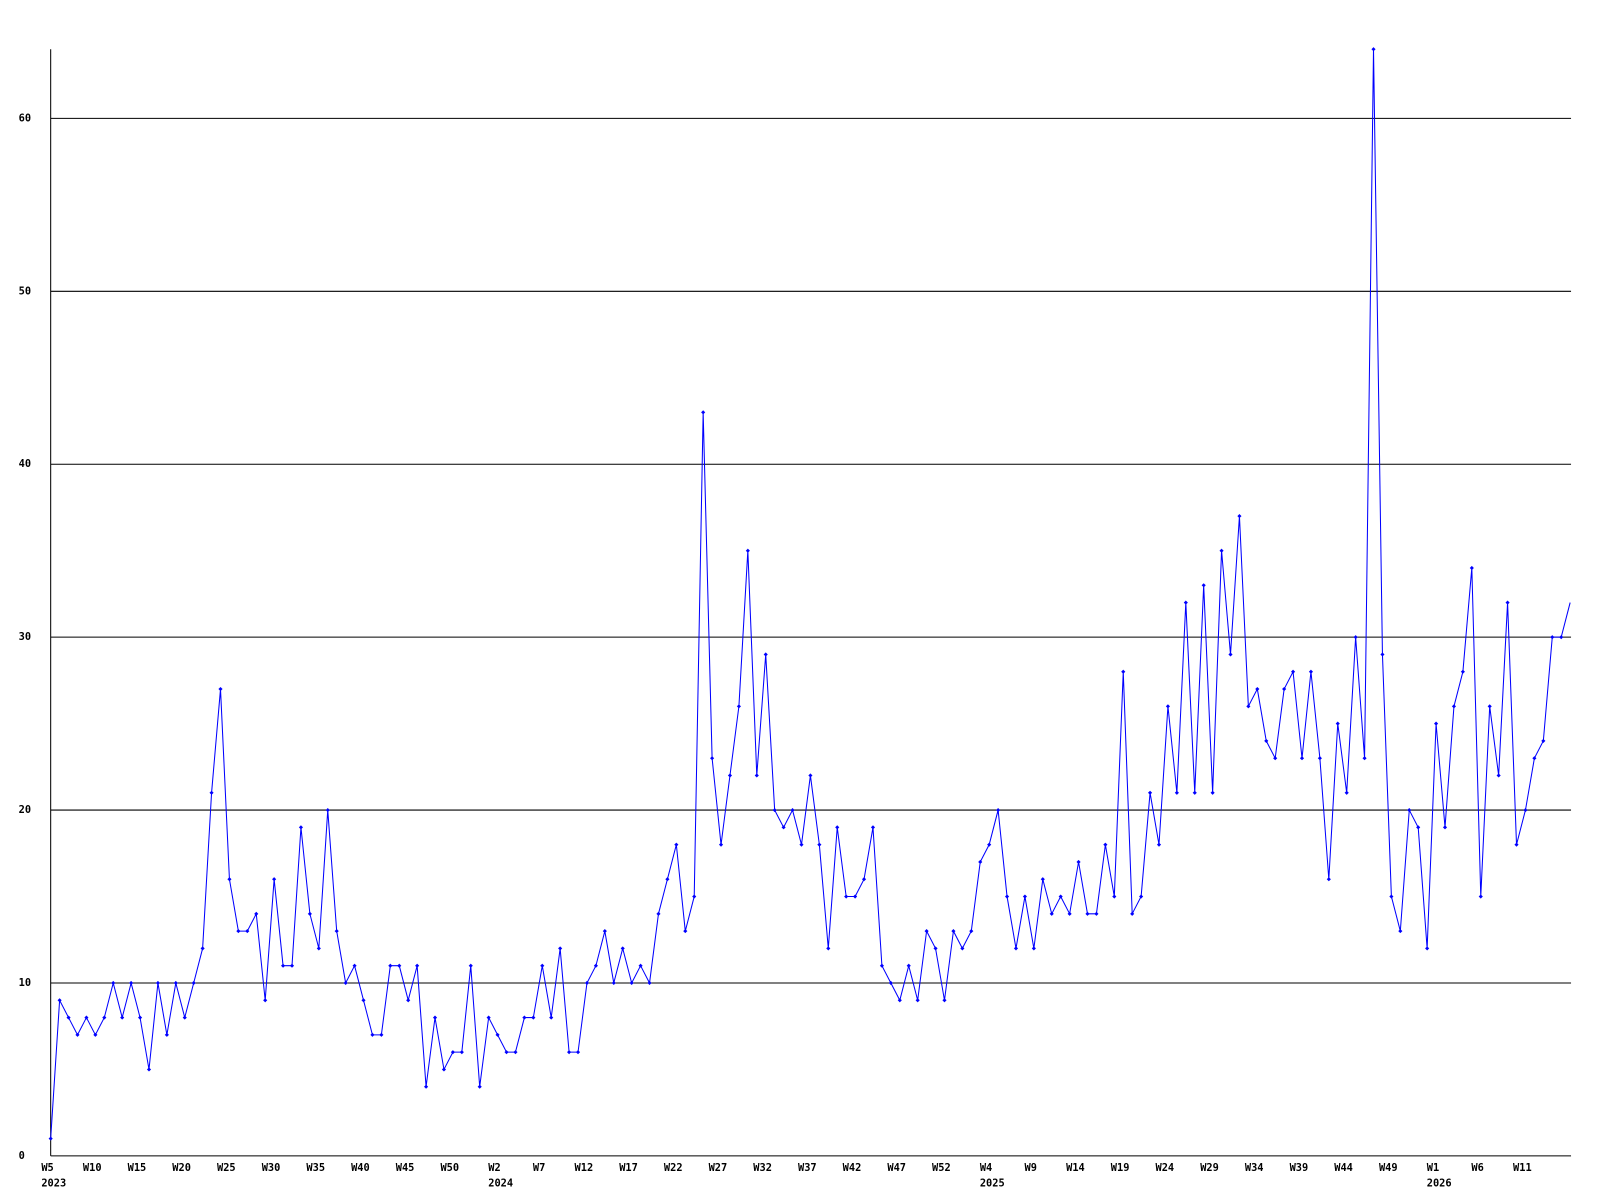 This screenshot has width=1600, height=1200. I want to click on y-tick-label: 50, so click(25, 291).